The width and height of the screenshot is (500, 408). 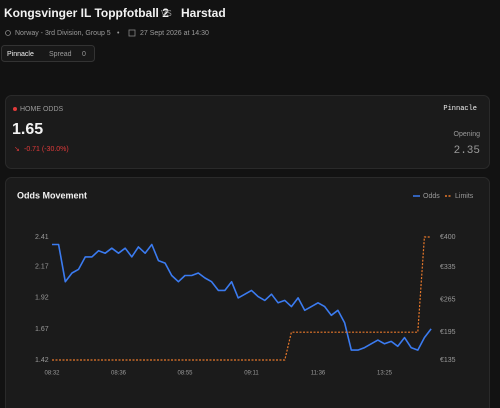 I want to click on opening-odds: 2.35, so click(x=467, y=151).